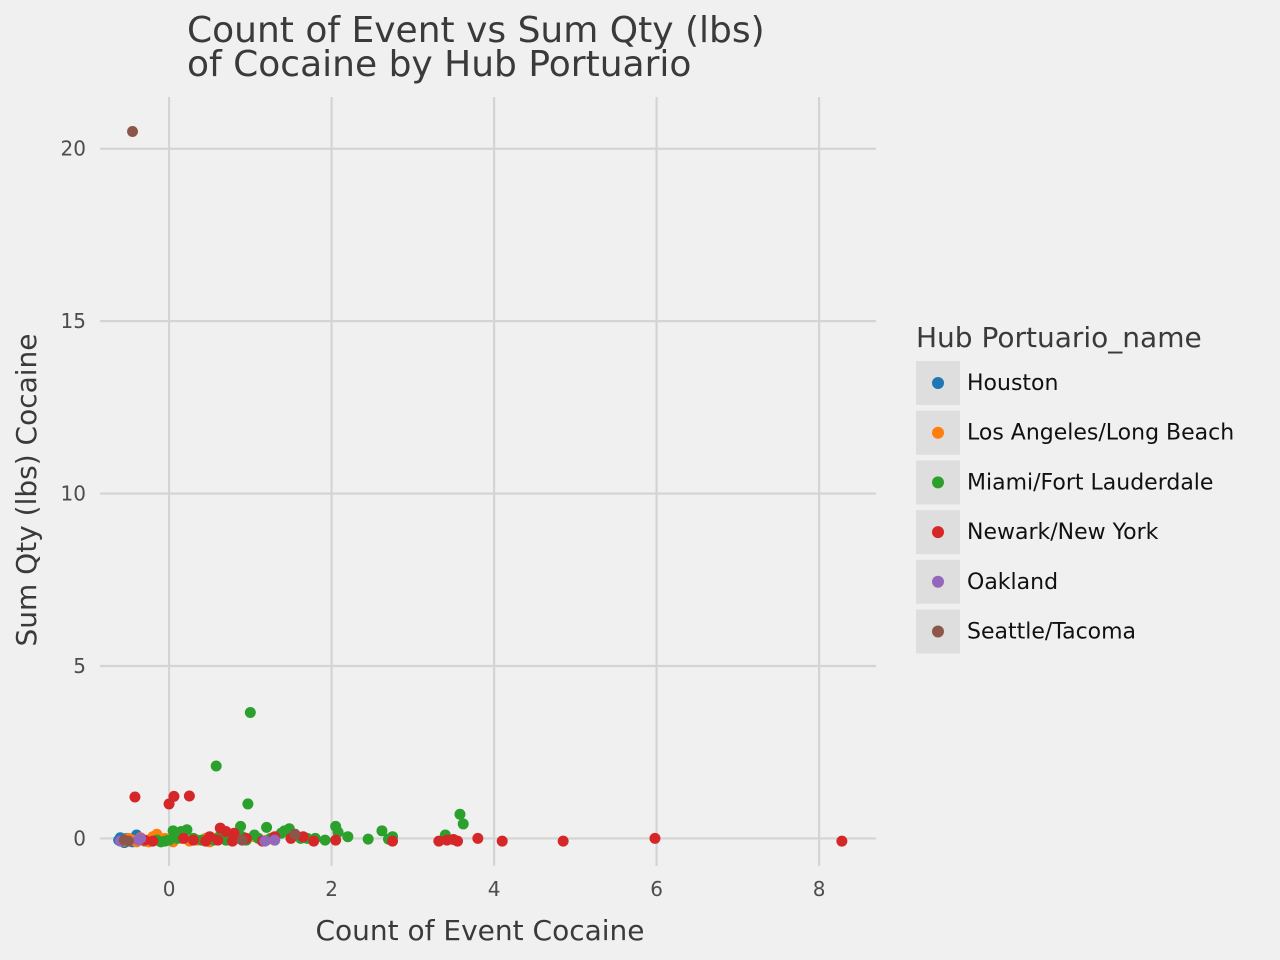 Image resolution: width=1280 pixels, height=960 pixels. Describe the element at coordinates (1012, 582) in the screenshot. I see `legend-label: Oakland` at that location.